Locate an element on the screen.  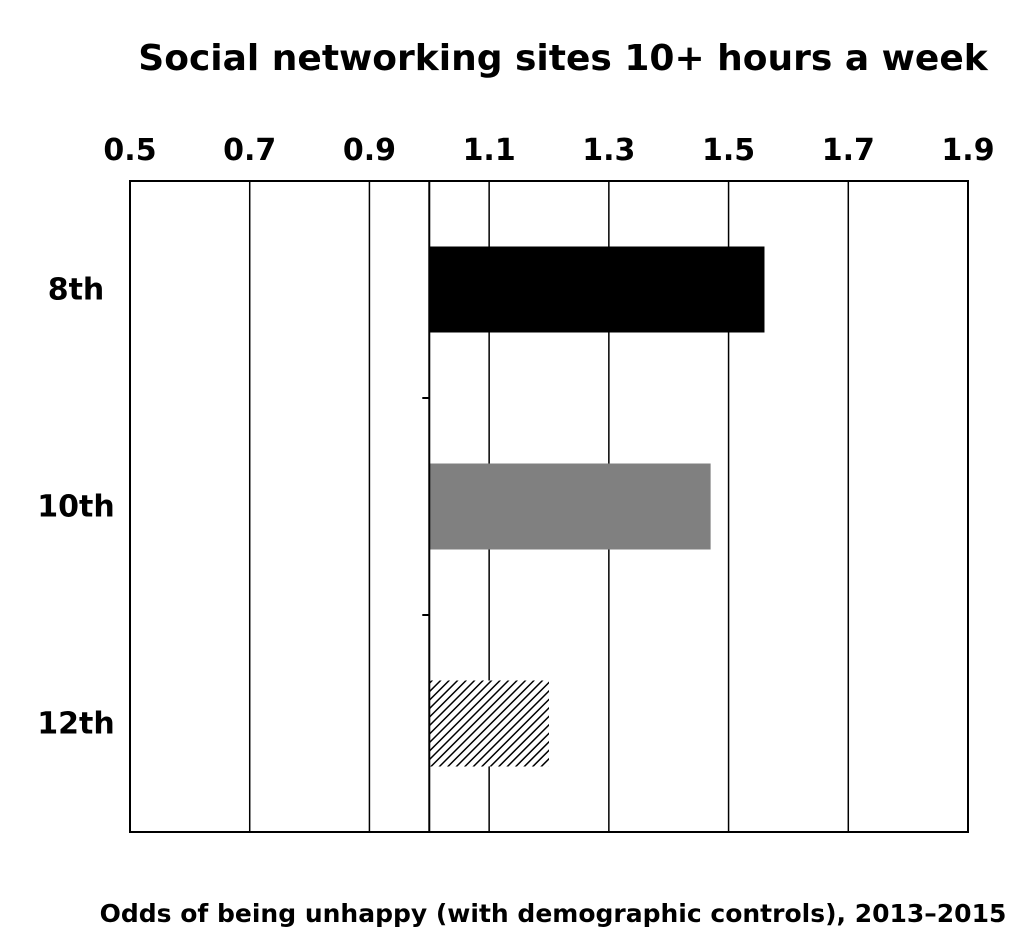
category-label: 10th is located at coordinates (75, 507).